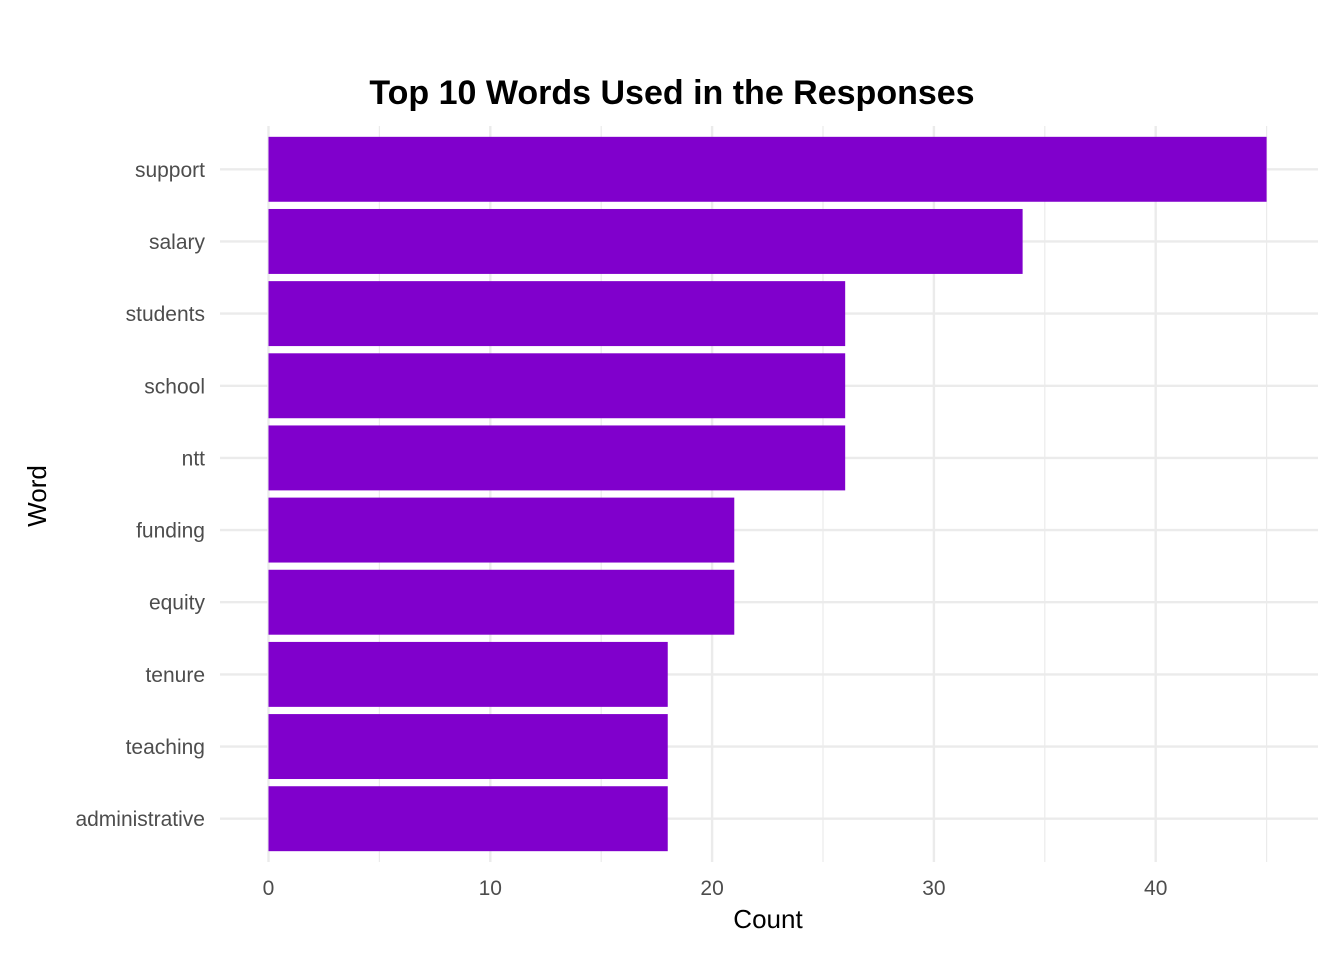 This screenshot has width=1344, height=960. What do you see at coordinates (1155, 888) in the screenshot?
I see `x-tick-label: 40` at bounding box center [1155, 888].